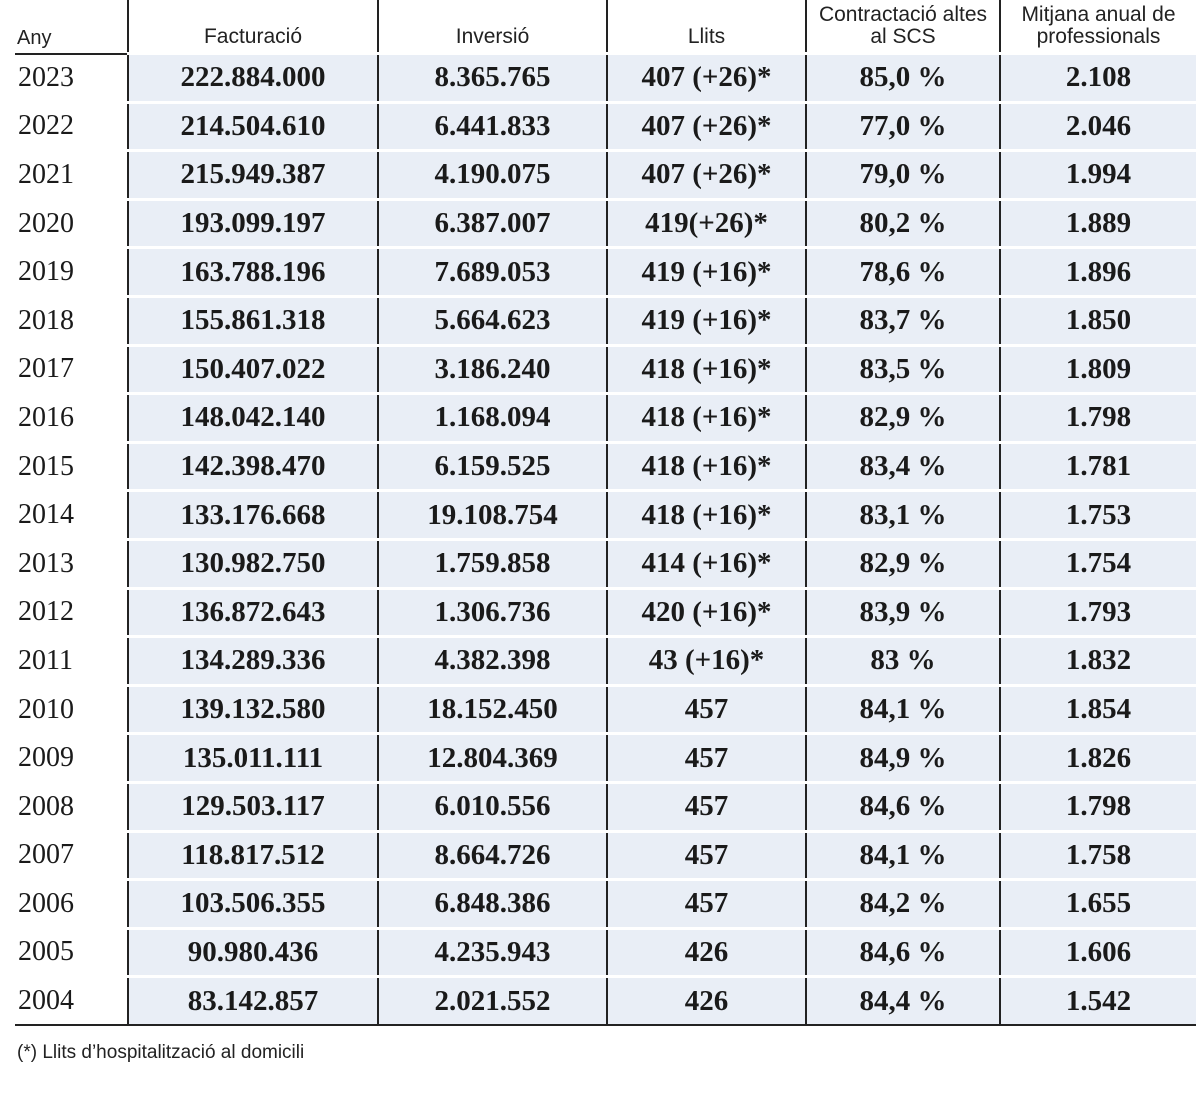 The image size is (1200, 1102). What do you see at coordinates (492, 174) in the screenshot?
I see `data-cell: 4.190.075` at bounding box center [492, 174].